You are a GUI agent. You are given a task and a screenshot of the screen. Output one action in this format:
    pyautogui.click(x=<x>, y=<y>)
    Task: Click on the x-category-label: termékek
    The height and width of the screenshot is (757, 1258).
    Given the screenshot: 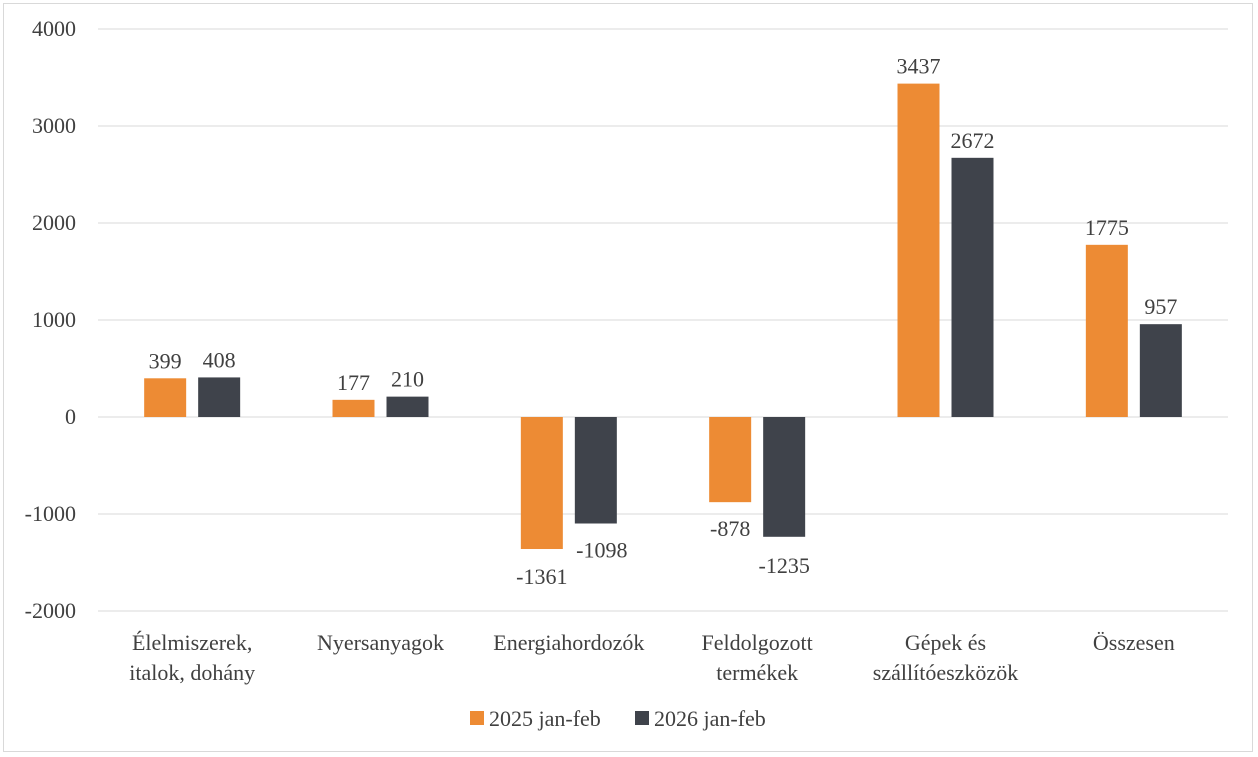 What is the action you would take?
    pyautogui.click(x=757, y=672)
    